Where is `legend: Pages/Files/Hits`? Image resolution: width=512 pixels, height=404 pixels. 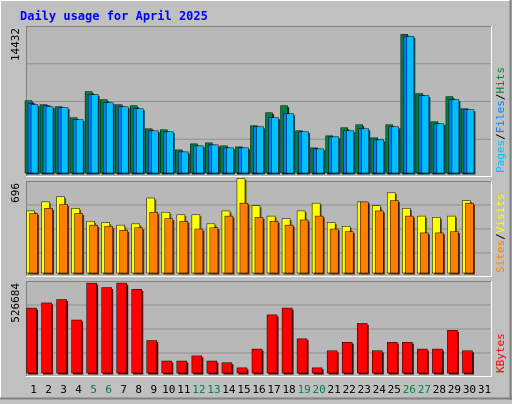 legend: Pages/Files/Hits is located at coordinates (500, 120).